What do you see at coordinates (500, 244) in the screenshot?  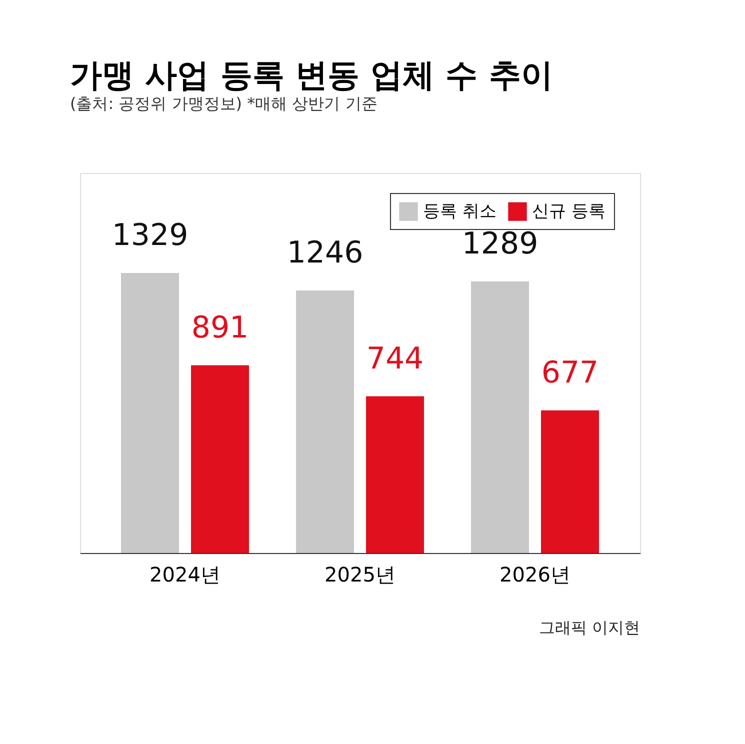 I see `data-label: 1289` at bounding box center [500, 244].